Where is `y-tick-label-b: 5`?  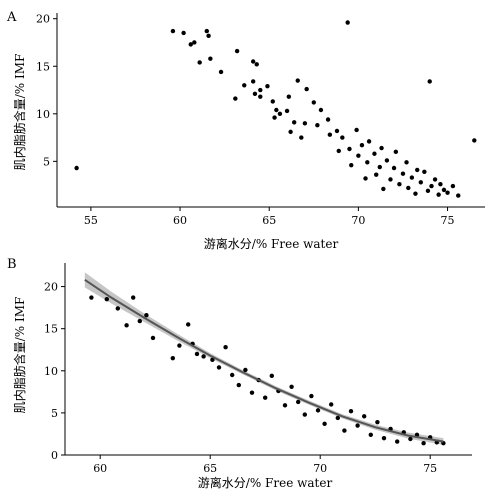 y-tick-label-b: 5 is located at coordinates (54, 413).